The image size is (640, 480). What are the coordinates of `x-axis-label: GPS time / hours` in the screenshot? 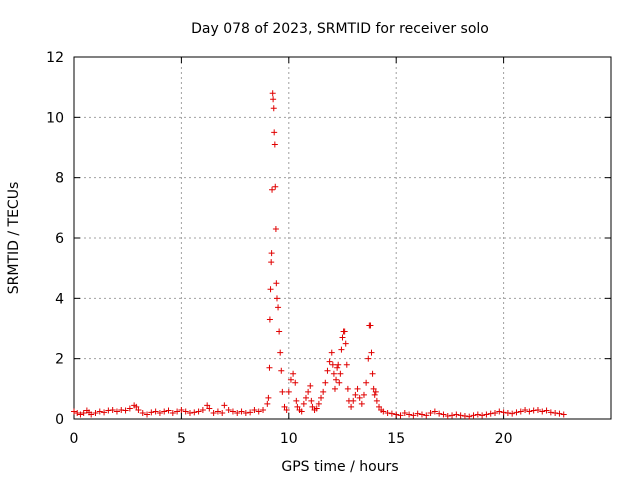 It's located at (339, 467).